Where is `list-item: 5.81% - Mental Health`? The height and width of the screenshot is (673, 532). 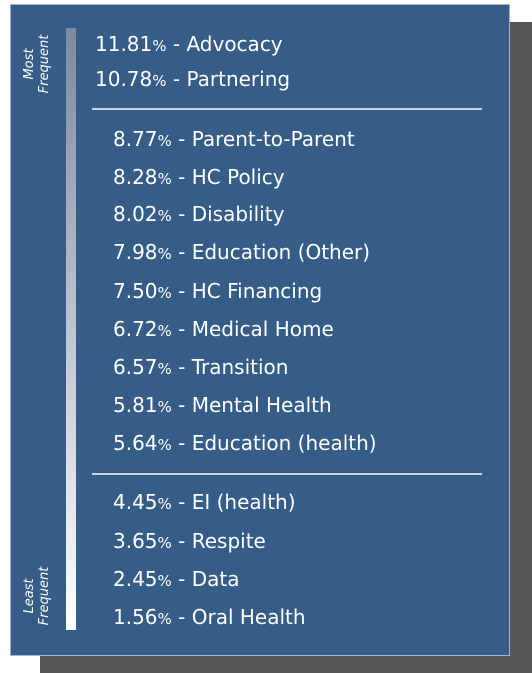 list-item: 5.81% - Mental Health is located at coordinates (222, 406).